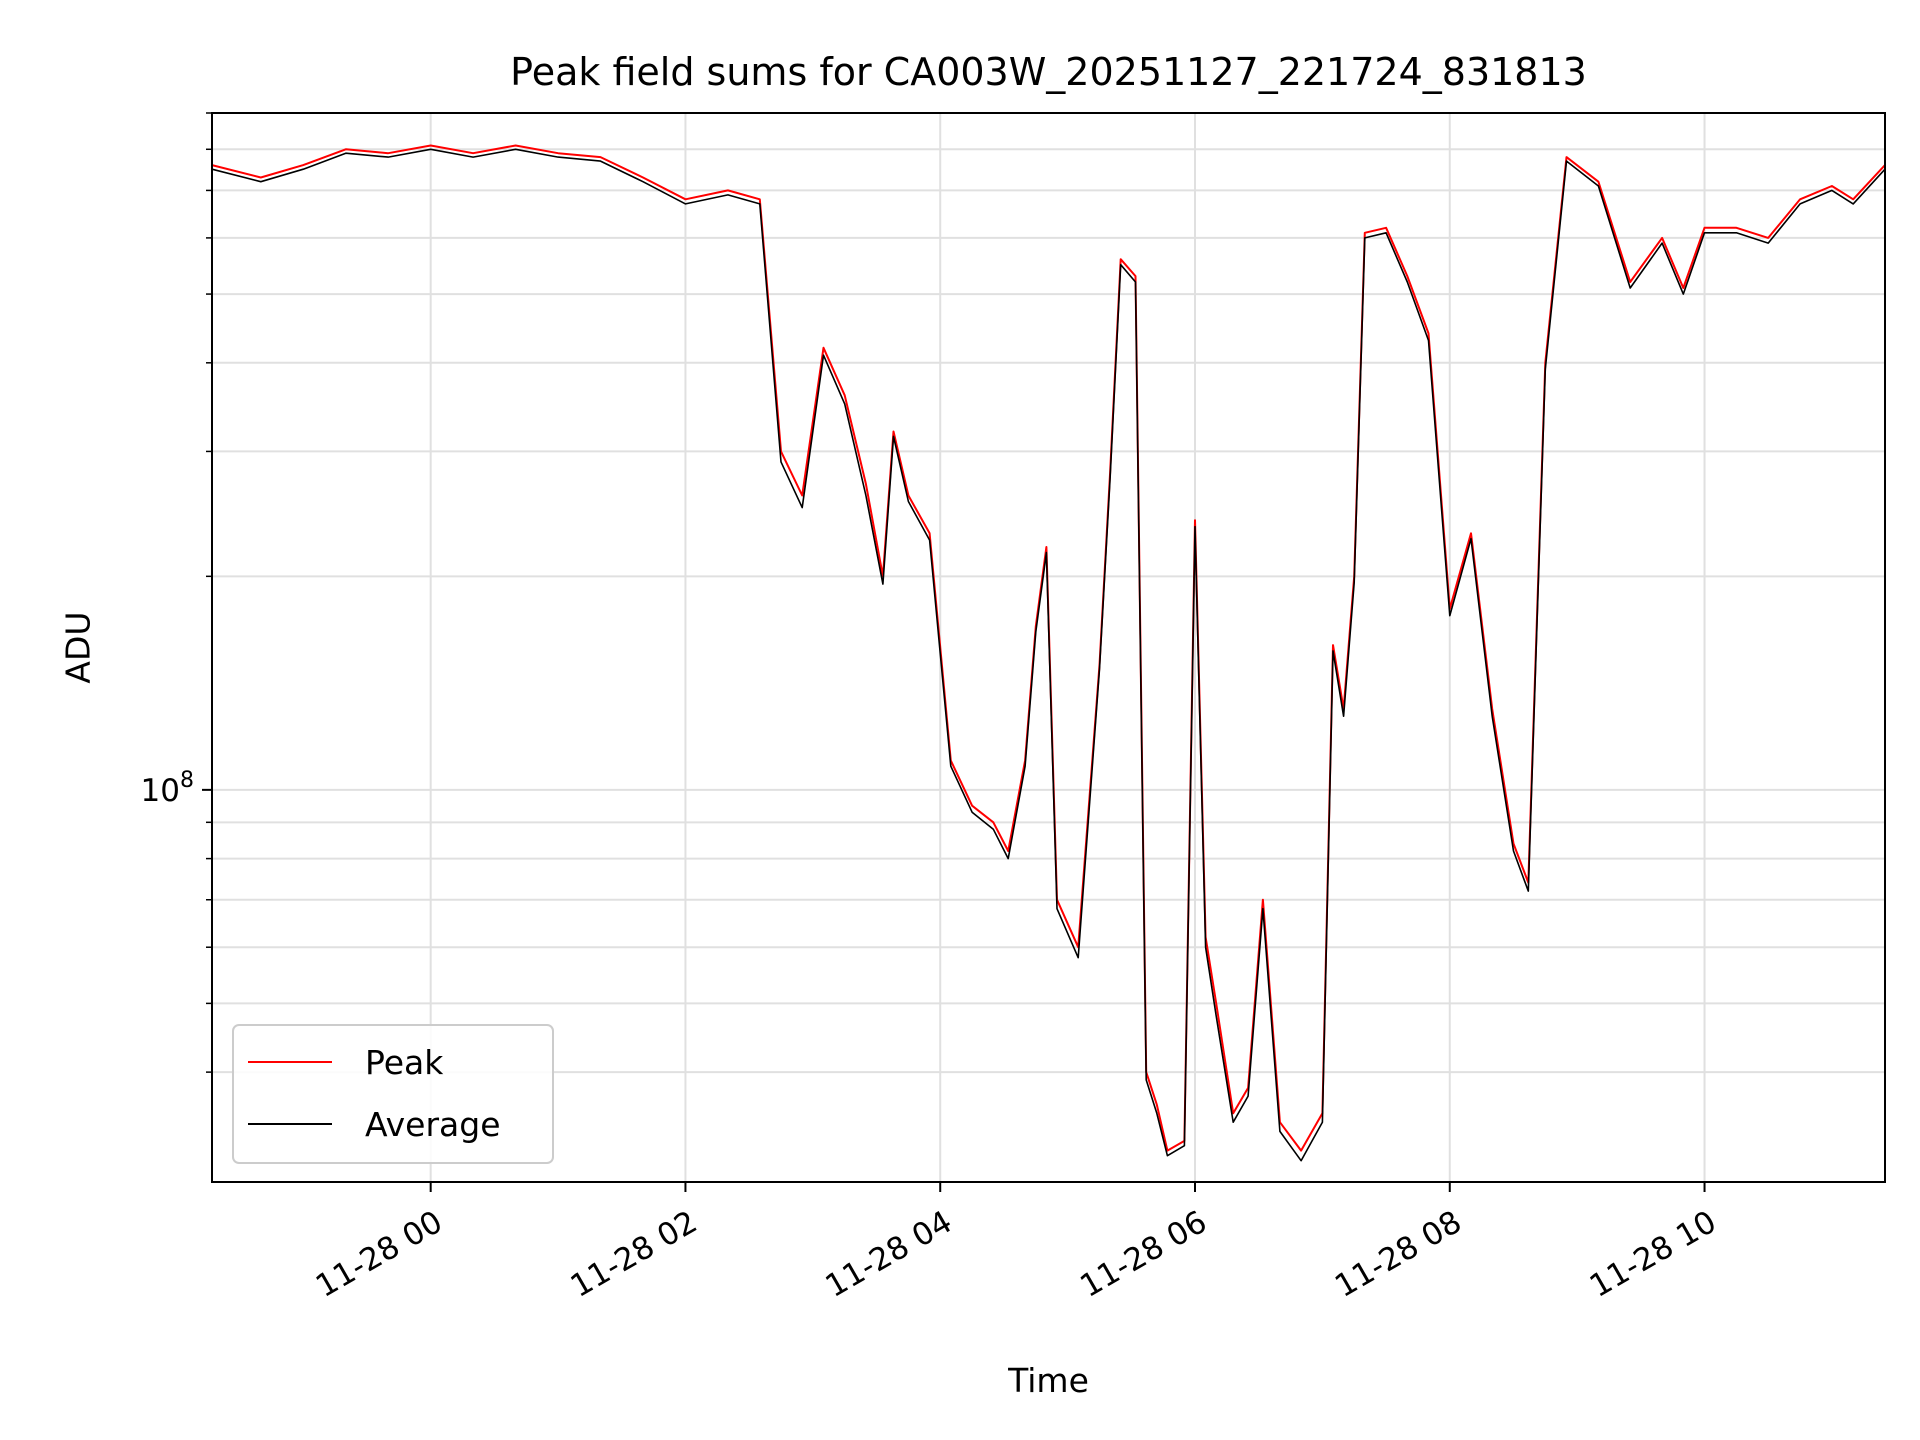 This screenshot has height=1440, width=1920. Describe the element at coordinates (78, 647) in the screenshot. I see `y-axis-label: ADU` at that location.